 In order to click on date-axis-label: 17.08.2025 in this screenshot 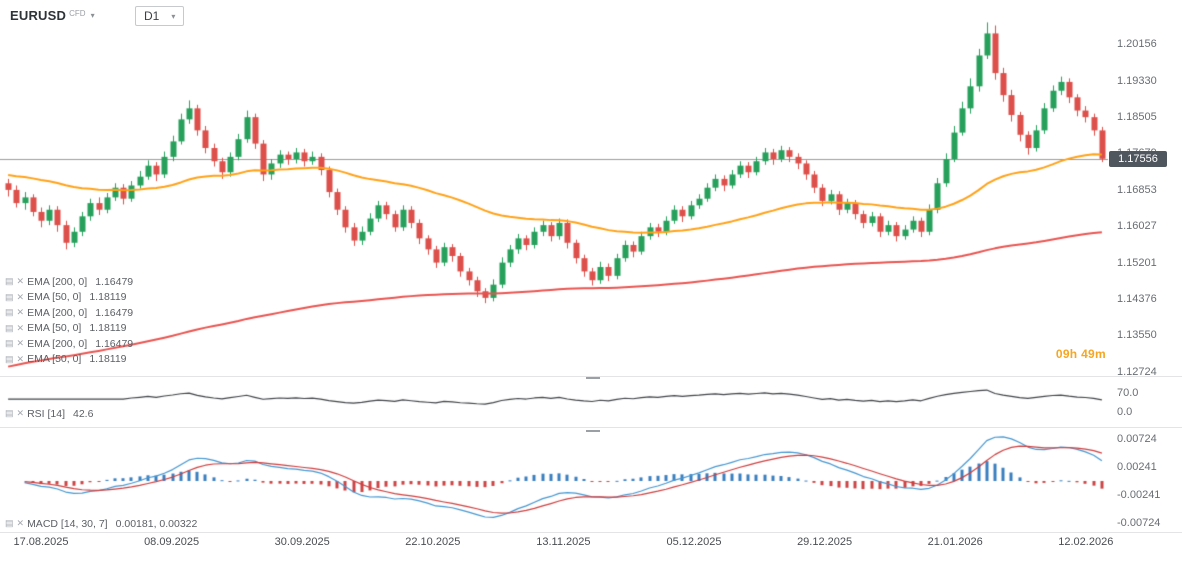, I will do `click(41, 542)`.